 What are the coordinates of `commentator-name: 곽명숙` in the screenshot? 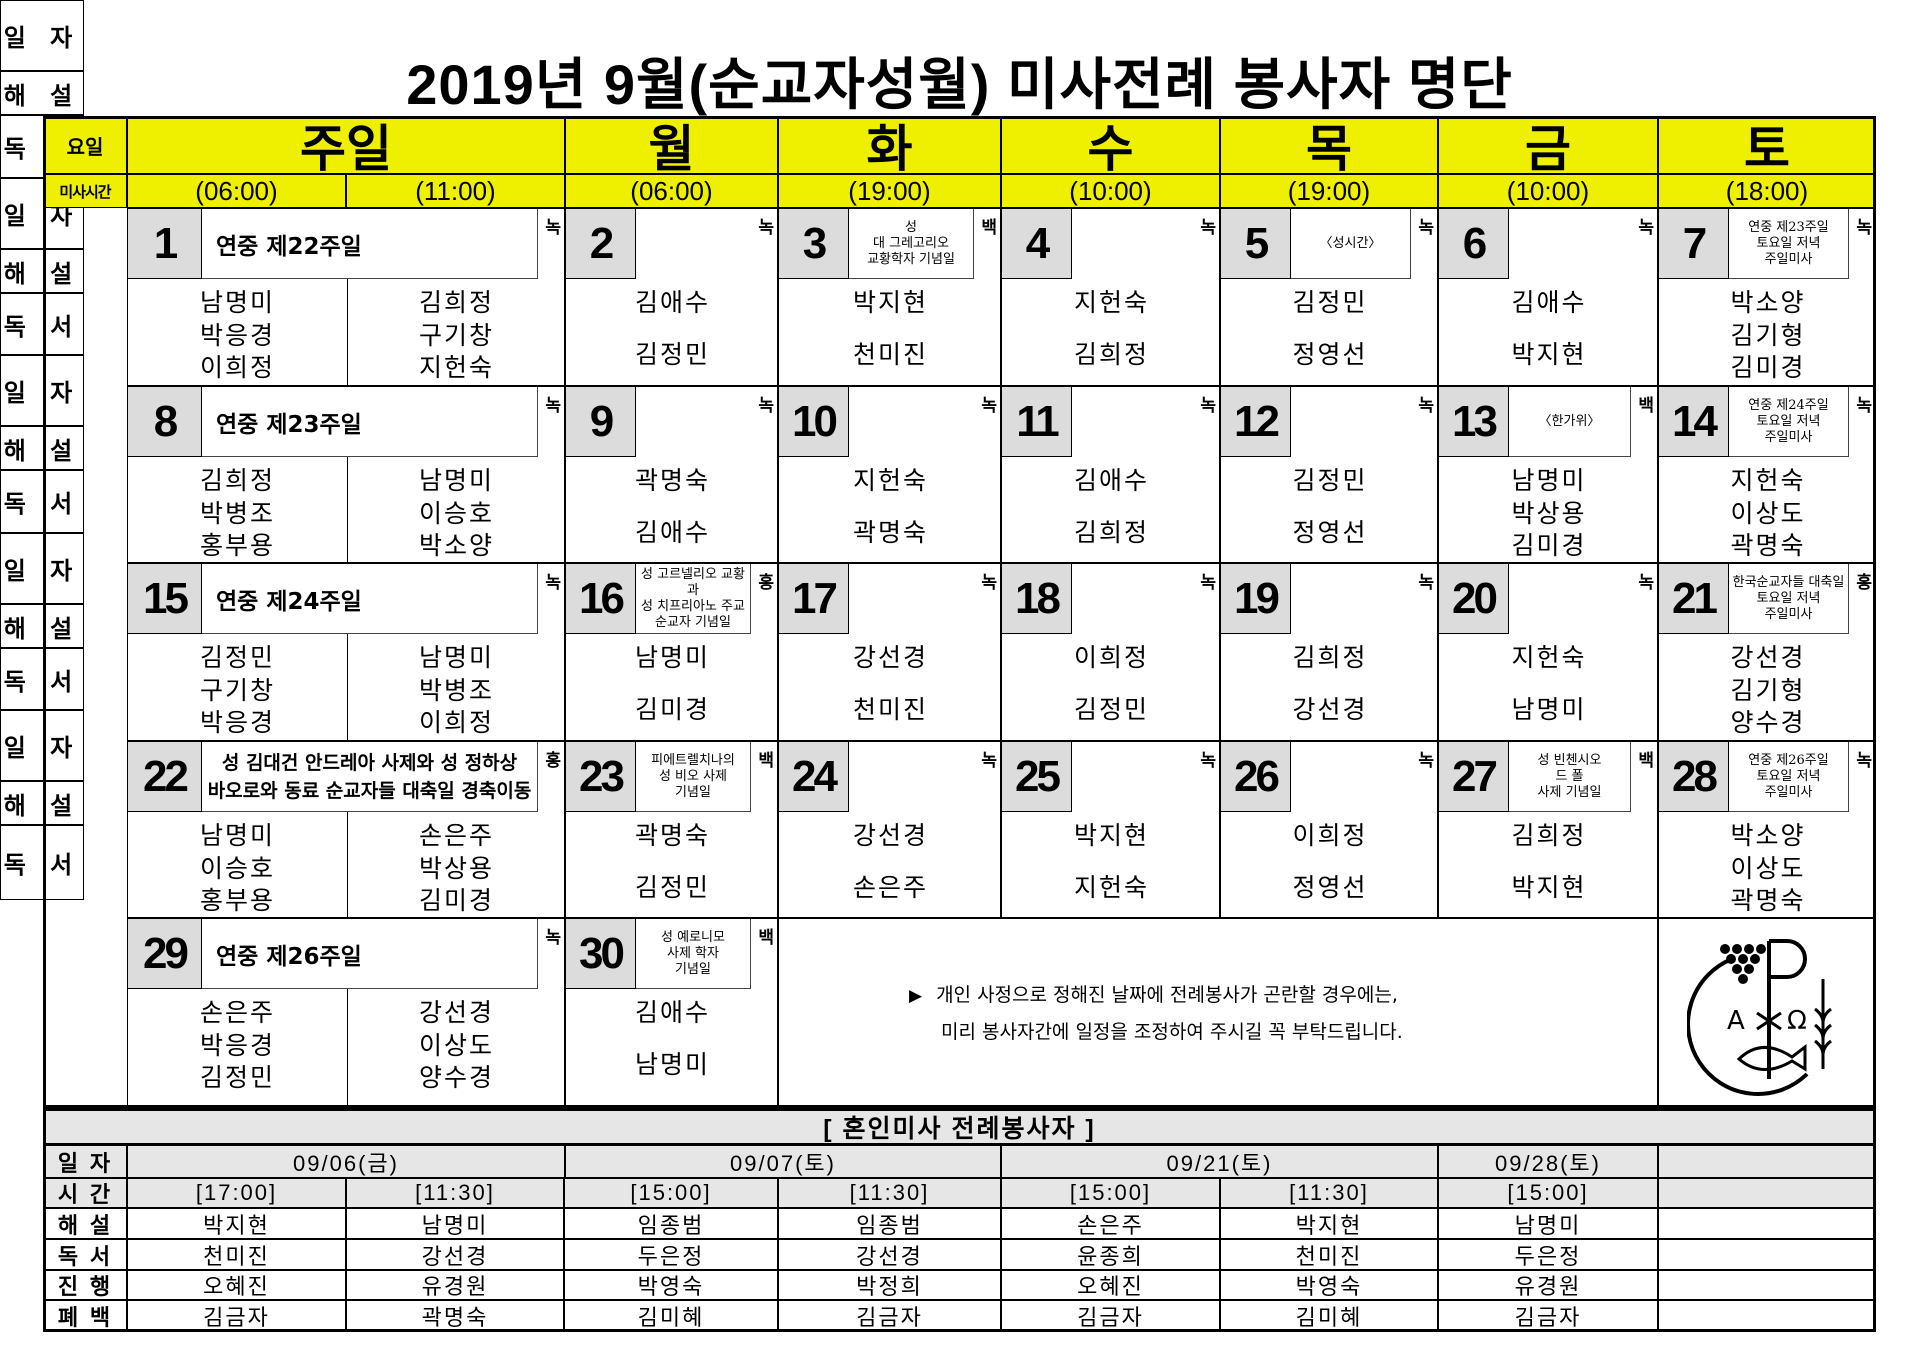 It's located at (672, 835).